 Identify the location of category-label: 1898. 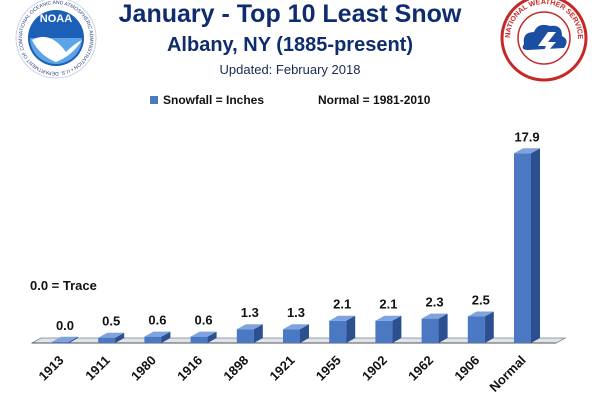
(235, 368).